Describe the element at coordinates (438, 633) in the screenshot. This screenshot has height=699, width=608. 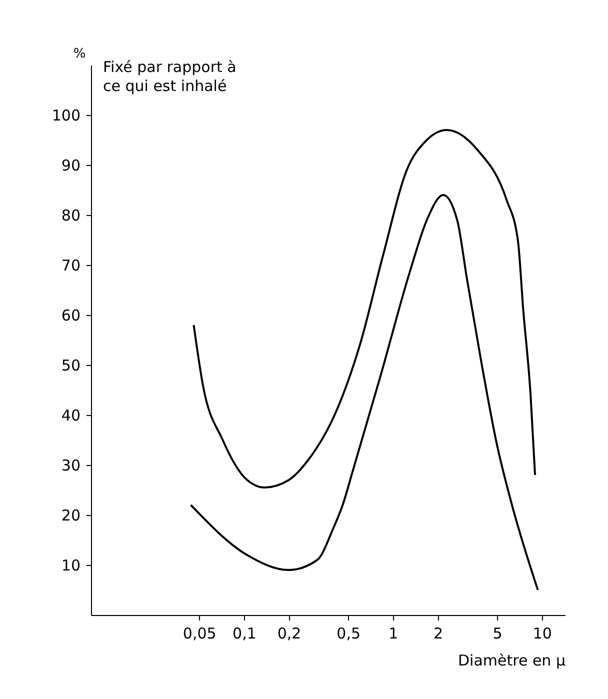
I see `x-tick-label: 2` at that location.